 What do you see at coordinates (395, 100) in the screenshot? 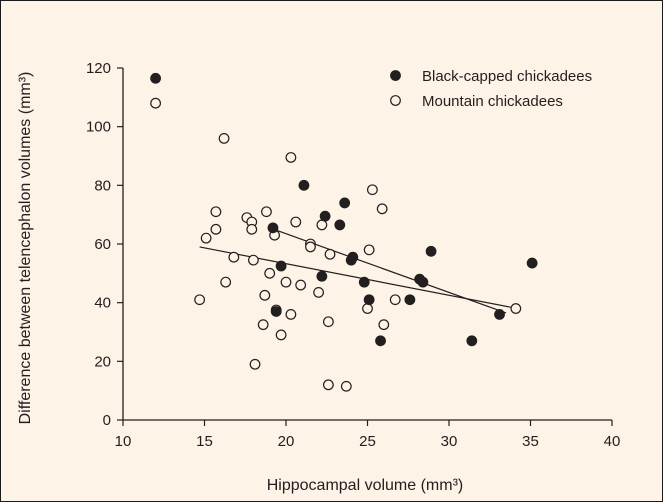
I see `legend-marker-mountain` at bounding box center [395, 100].